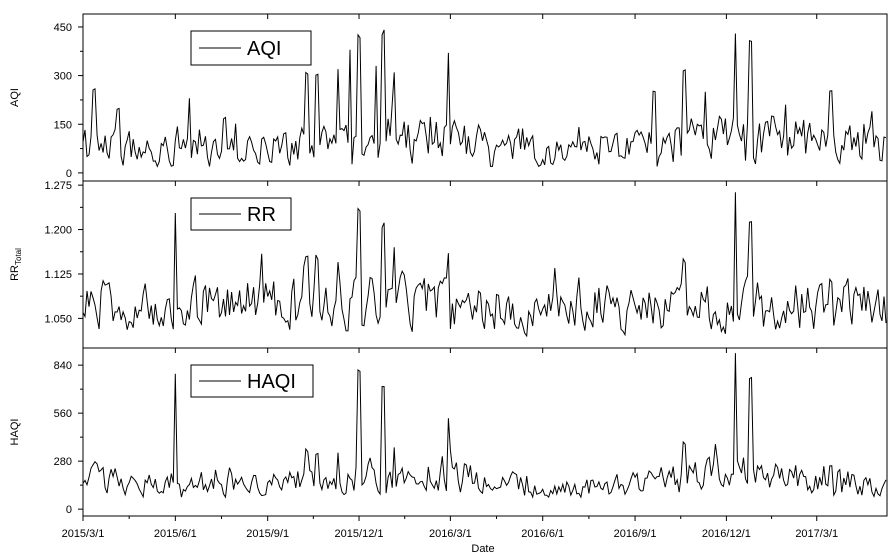 Image resolution: width=888 pixels, height=554 pixels. What do you see at coordinates (450, 534) in the screenshot?
I see `x-tick-label: 2016/3/1` at bounding box center [450, 534].